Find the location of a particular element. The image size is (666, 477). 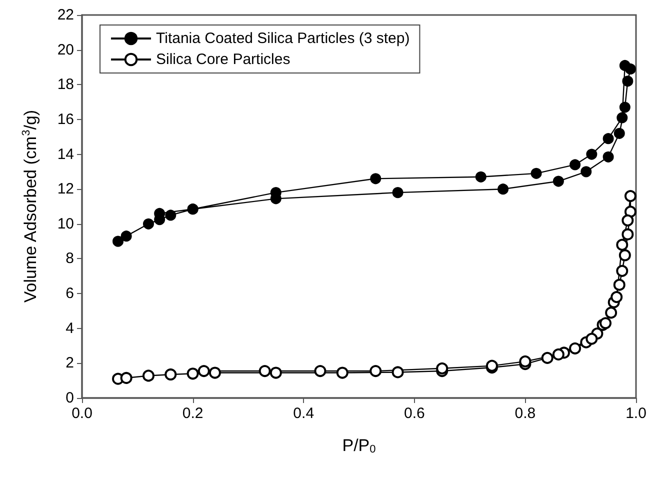

y-tick-label: 0 is located at coordinates (70, 398).